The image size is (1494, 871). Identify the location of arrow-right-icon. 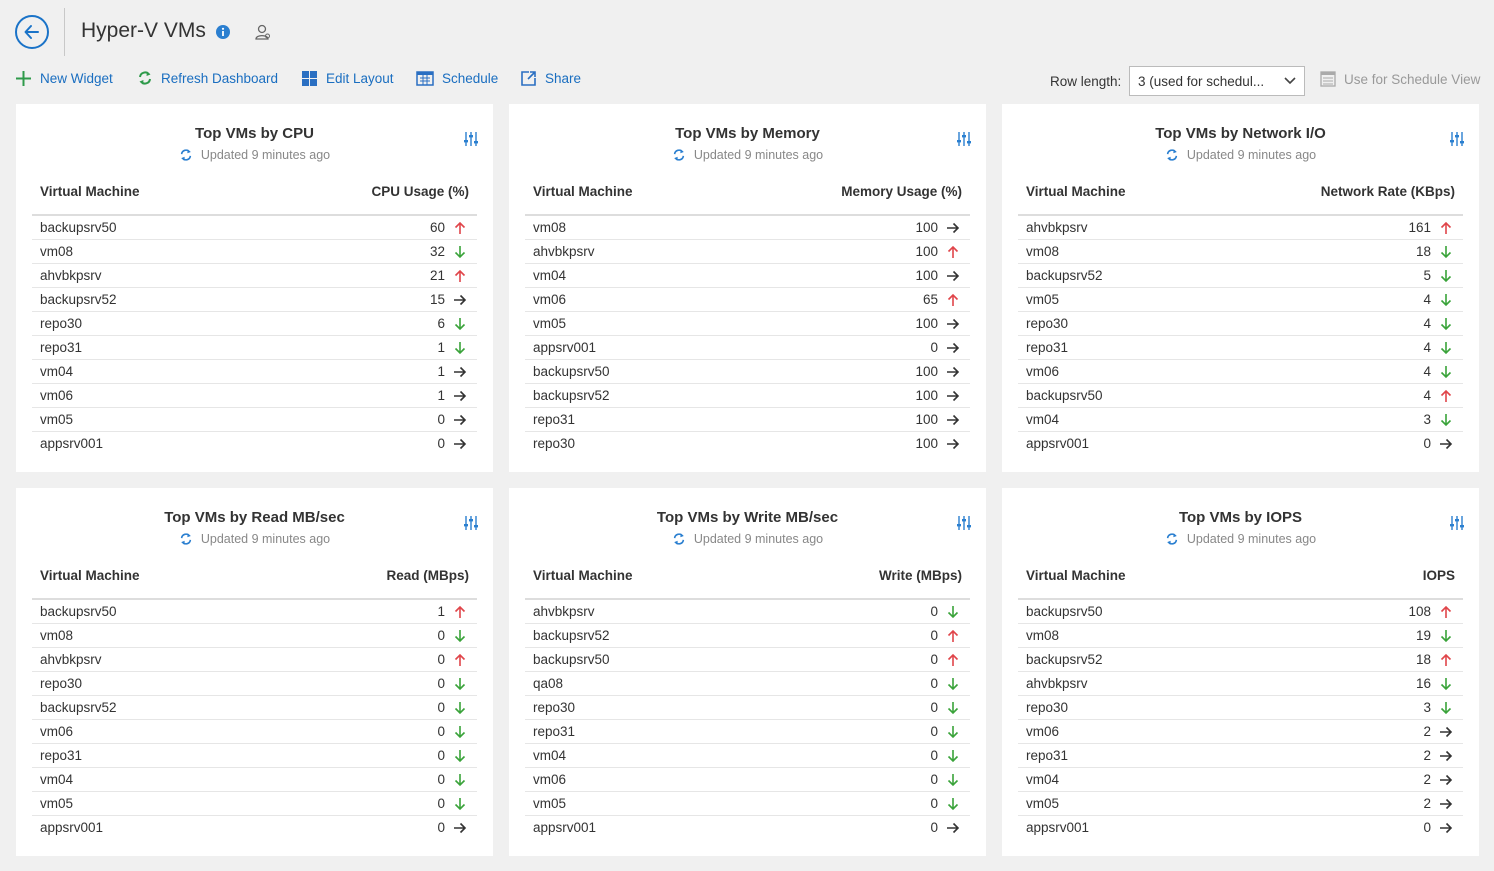
(1446, 828).